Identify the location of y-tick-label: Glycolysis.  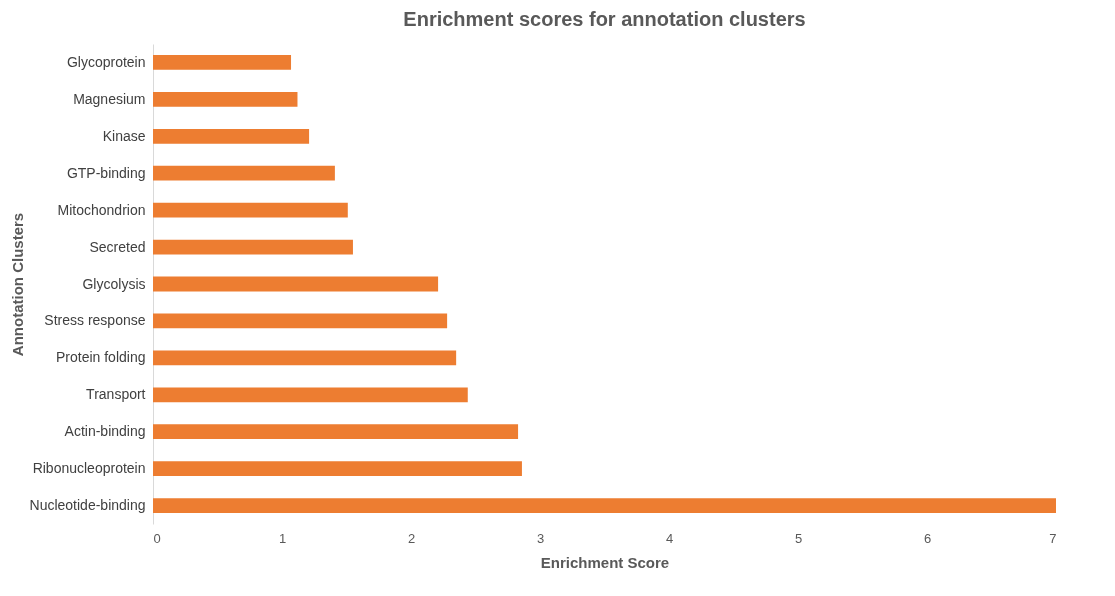
(114, 283).